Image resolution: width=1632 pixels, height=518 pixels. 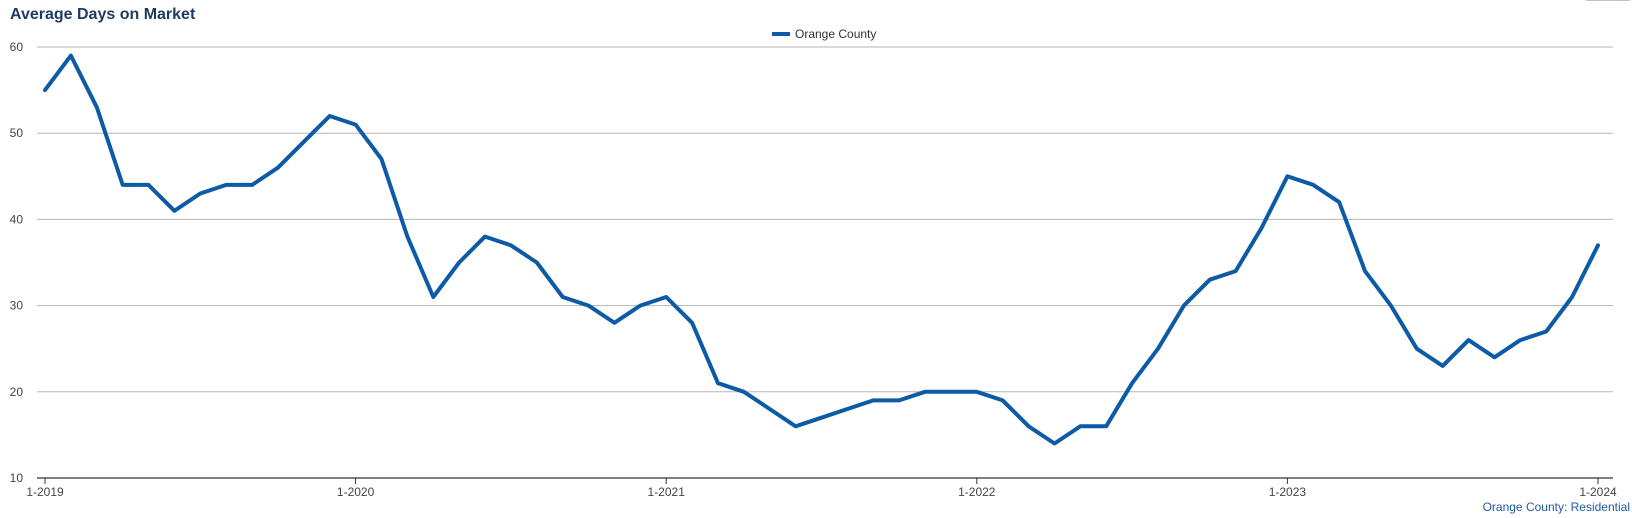 I want to click on x-tick-label: 1-2021, so click(x=667, y=492).